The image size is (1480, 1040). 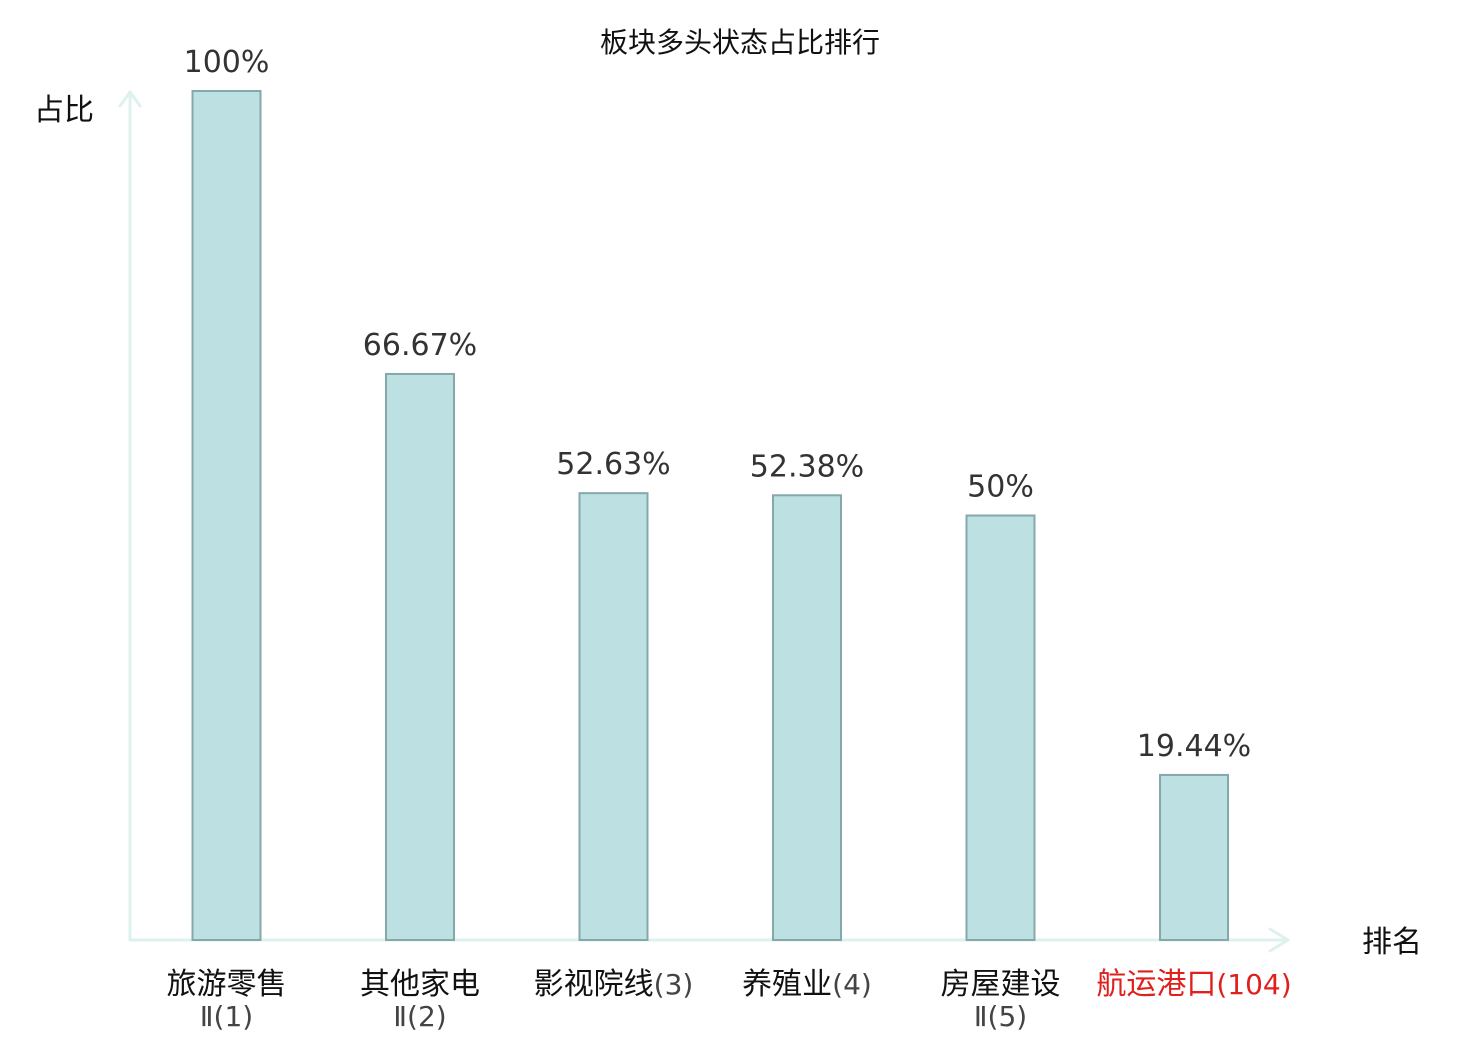 What do you see at coordinates (1253, 984) in the screenshot?
I see `category-rank: (104)` at bounding box center [1253, 984].